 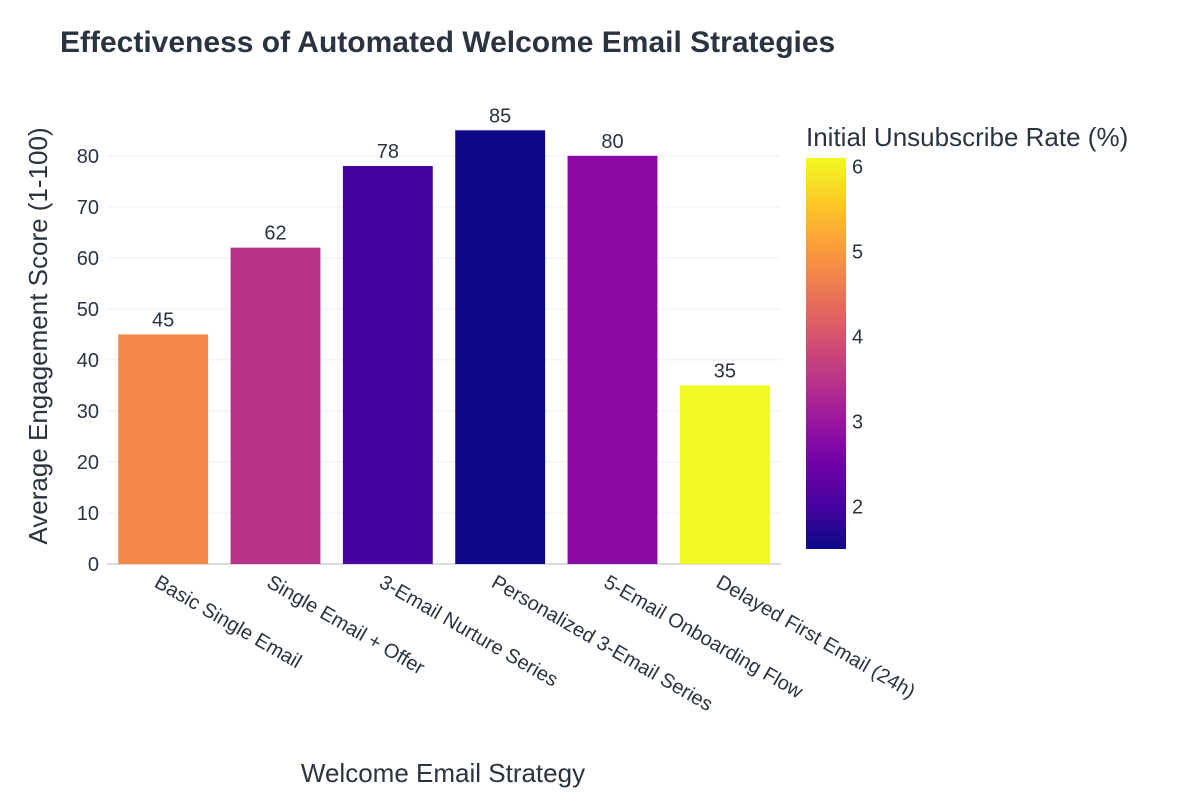 What do you see at coordinates (967, 137) in the screenshot?
I see `colorbar-title: Initial Unsubscribe Rate (%)` at bounding box center [967, 137].